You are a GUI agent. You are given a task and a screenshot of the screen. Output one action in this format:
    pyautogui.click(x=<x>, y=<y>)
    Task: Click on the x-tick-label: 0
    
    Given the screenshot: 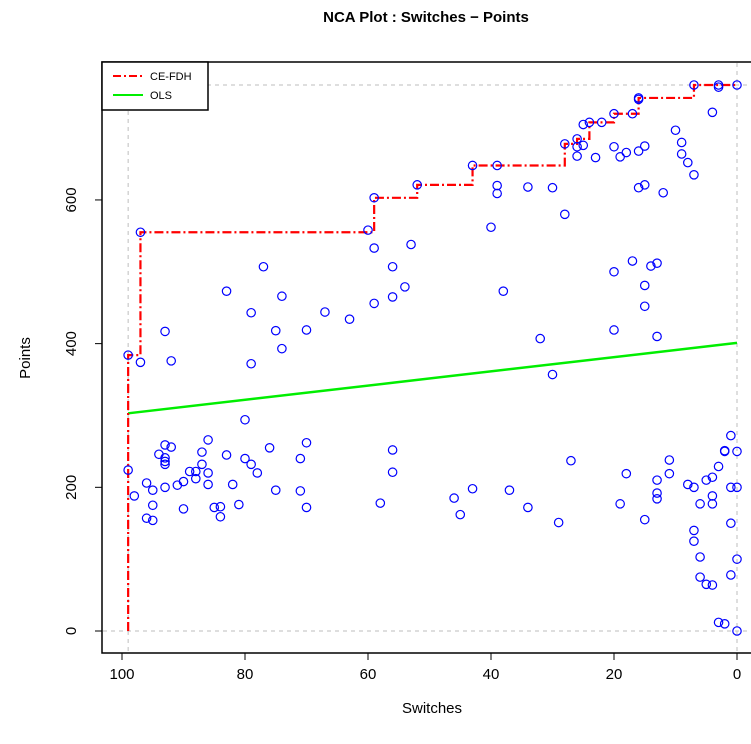 What is the action you would take?
    pyautogui.click(x=737, y=674)
    